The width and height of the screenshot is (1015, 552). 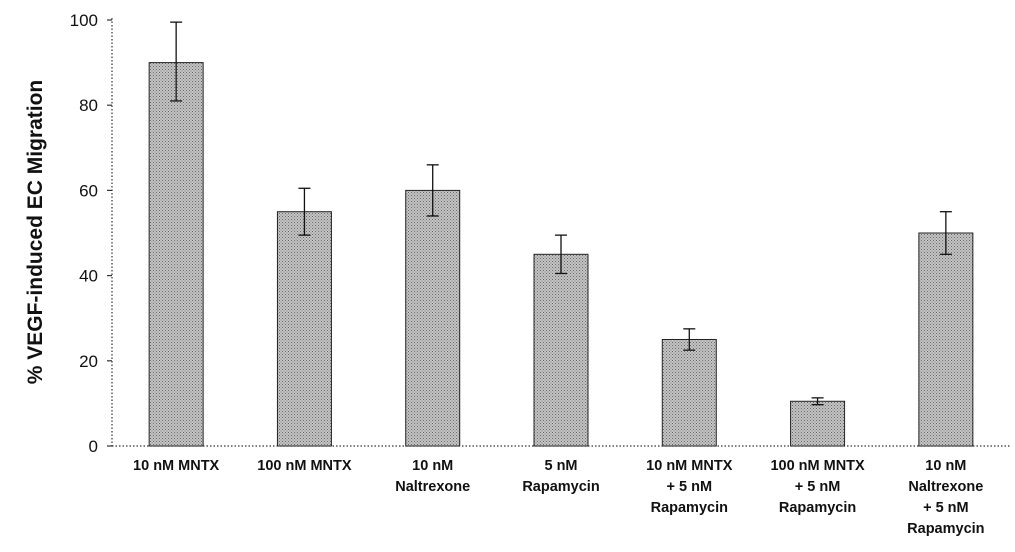 I want to click on x-tick-label: 10 nM MNTX, so click(x=176, y=466).